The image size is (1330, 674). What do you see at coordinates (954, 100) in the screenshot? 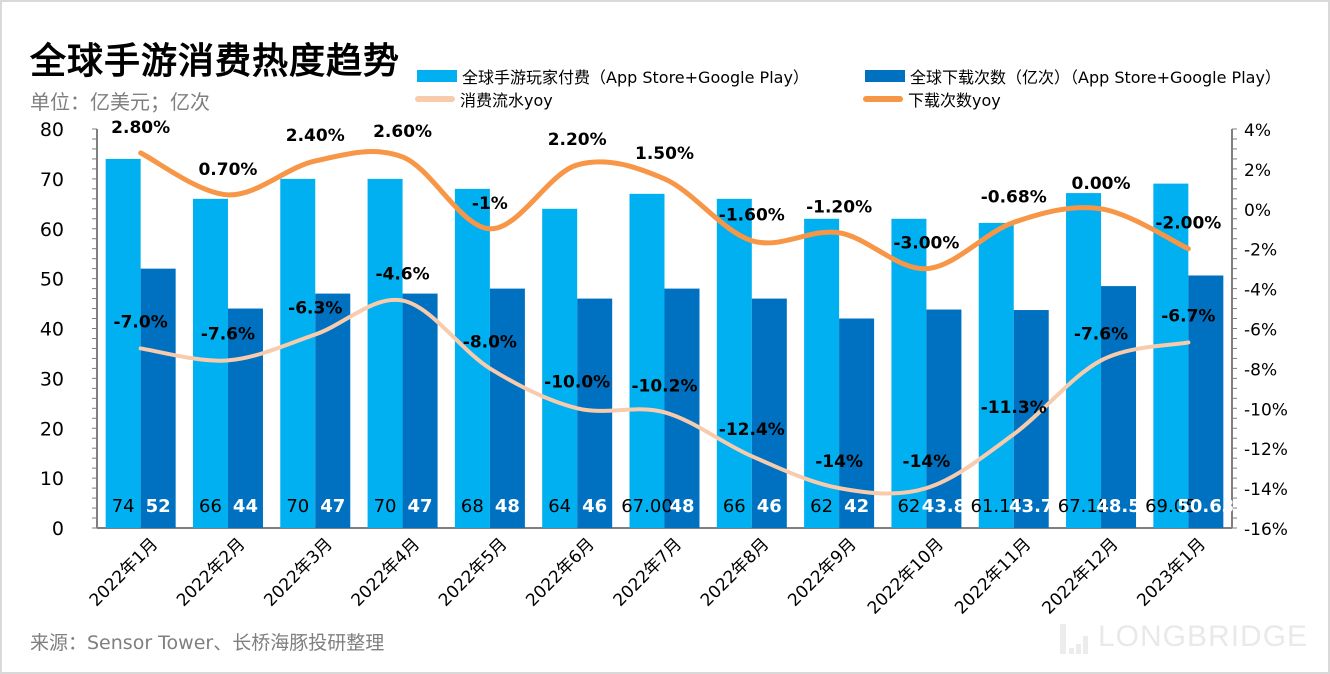
I see `legend-label: 下载次数yoy` at bounding box center [954, 100].